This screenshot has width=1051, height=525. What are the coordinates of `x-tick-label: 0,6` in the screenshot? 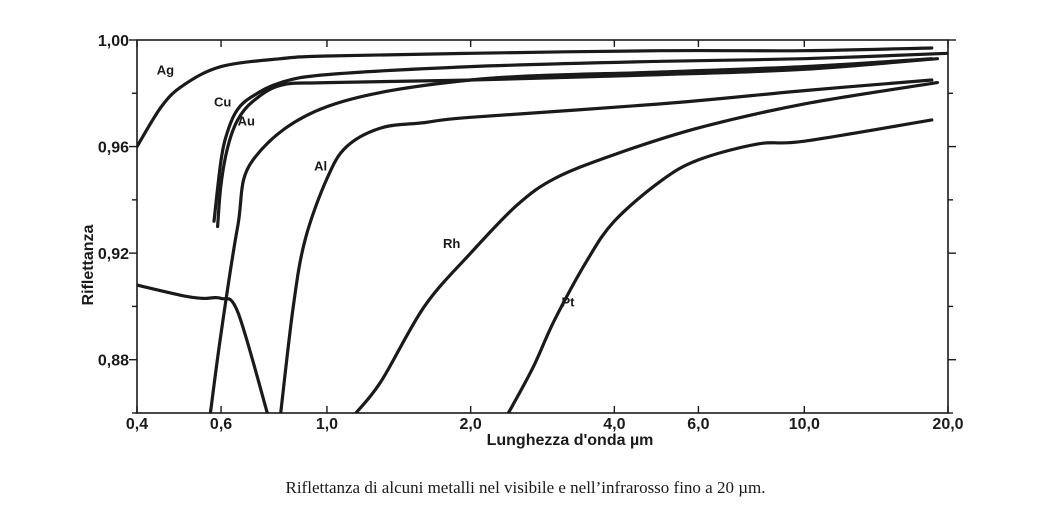 It's located at (221, 424).